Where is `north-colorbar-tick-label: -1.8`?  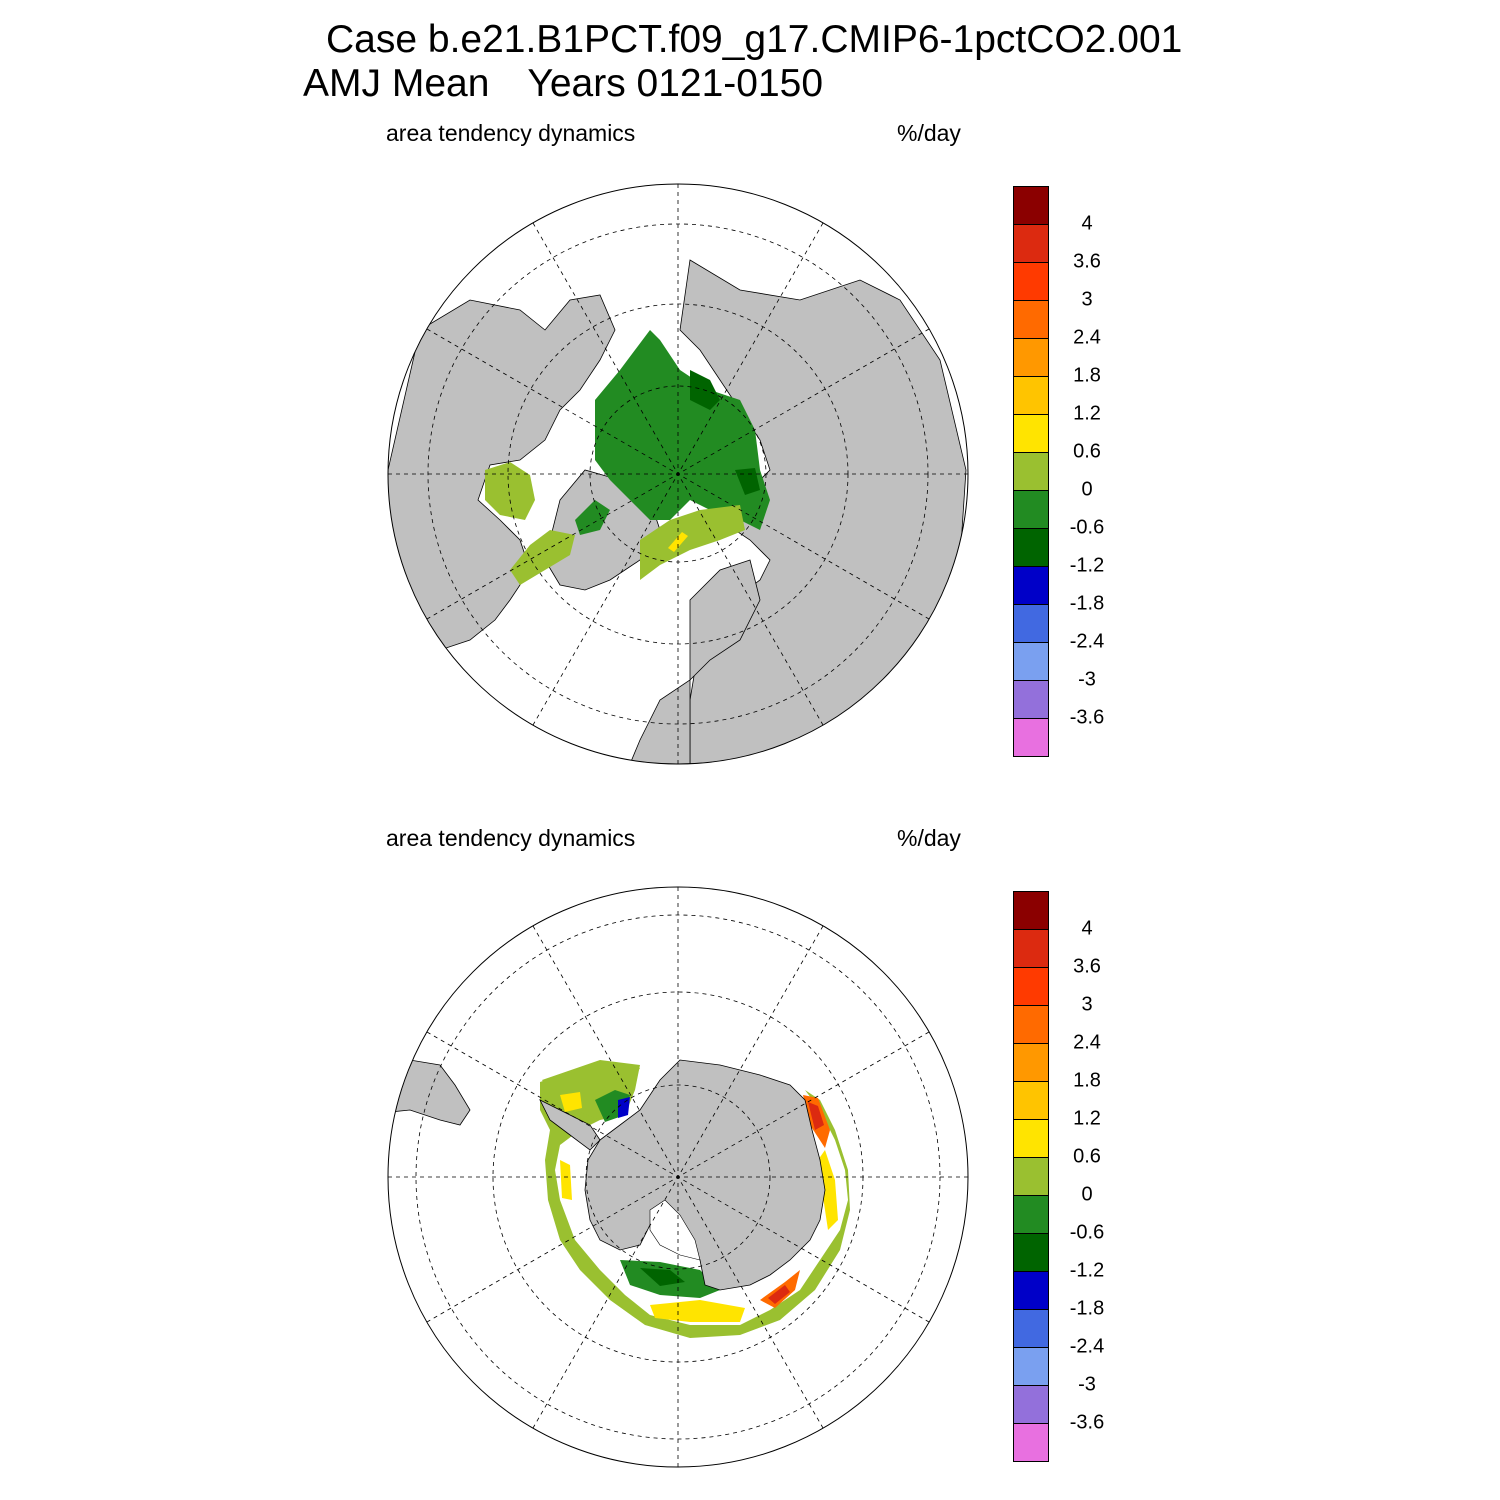
north-colorbar-tick-label: -1.8 is located at coordinates (1087, 603).